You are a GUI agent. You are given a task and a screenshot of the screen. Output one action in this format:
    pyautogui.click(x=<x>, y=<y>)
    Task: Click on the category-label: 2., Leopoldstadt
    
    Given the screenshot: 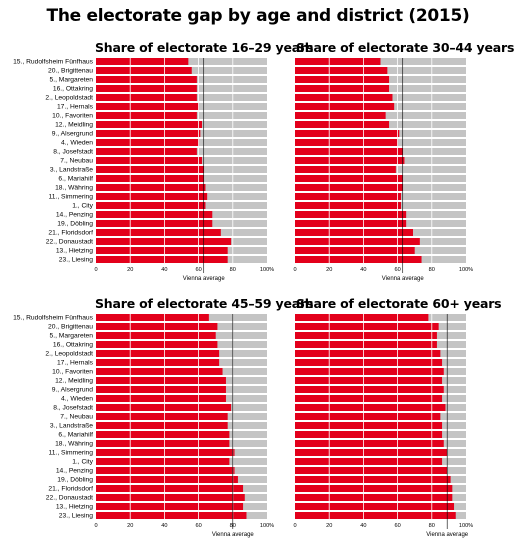 What is the action you would take?
    pyautogui.click(x=69, y=354)
    